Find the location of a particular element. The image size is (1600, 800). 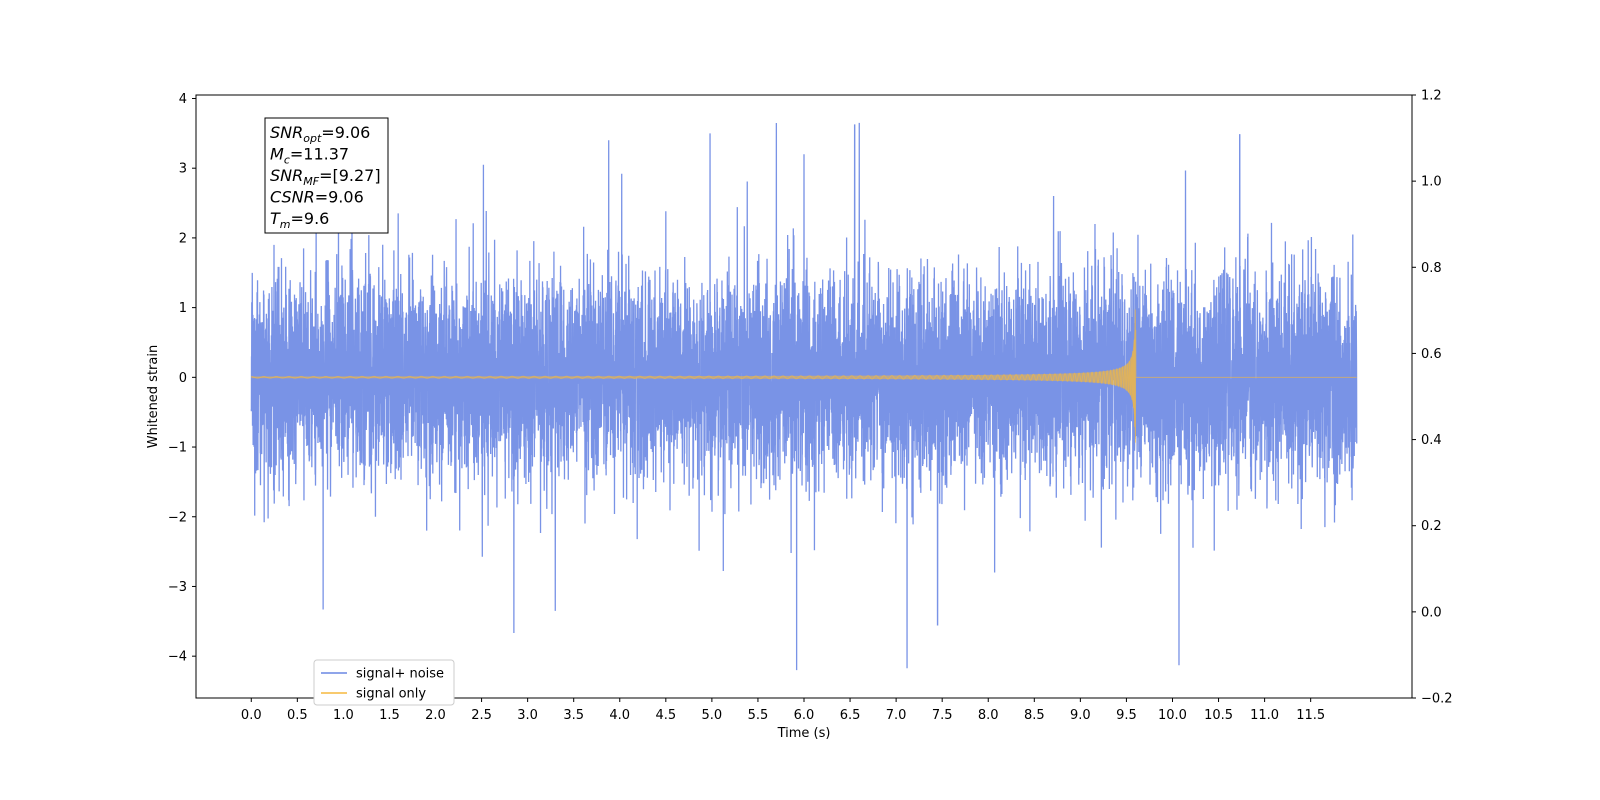

x-tick-label: 11.5 is located at coordinates (1310, 715).